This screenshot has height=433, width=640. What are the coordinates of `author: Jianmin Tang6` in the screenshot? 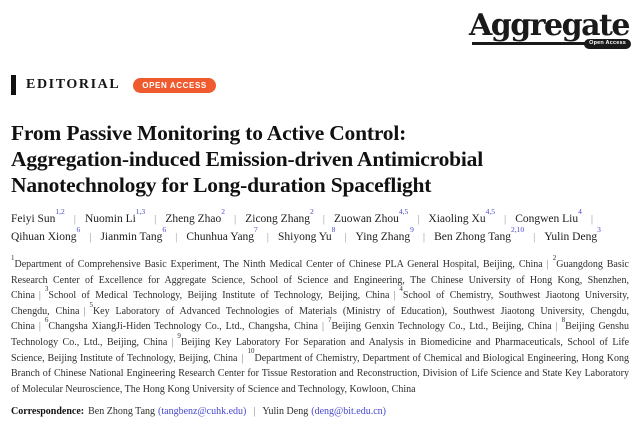 It's located at (133, 234).